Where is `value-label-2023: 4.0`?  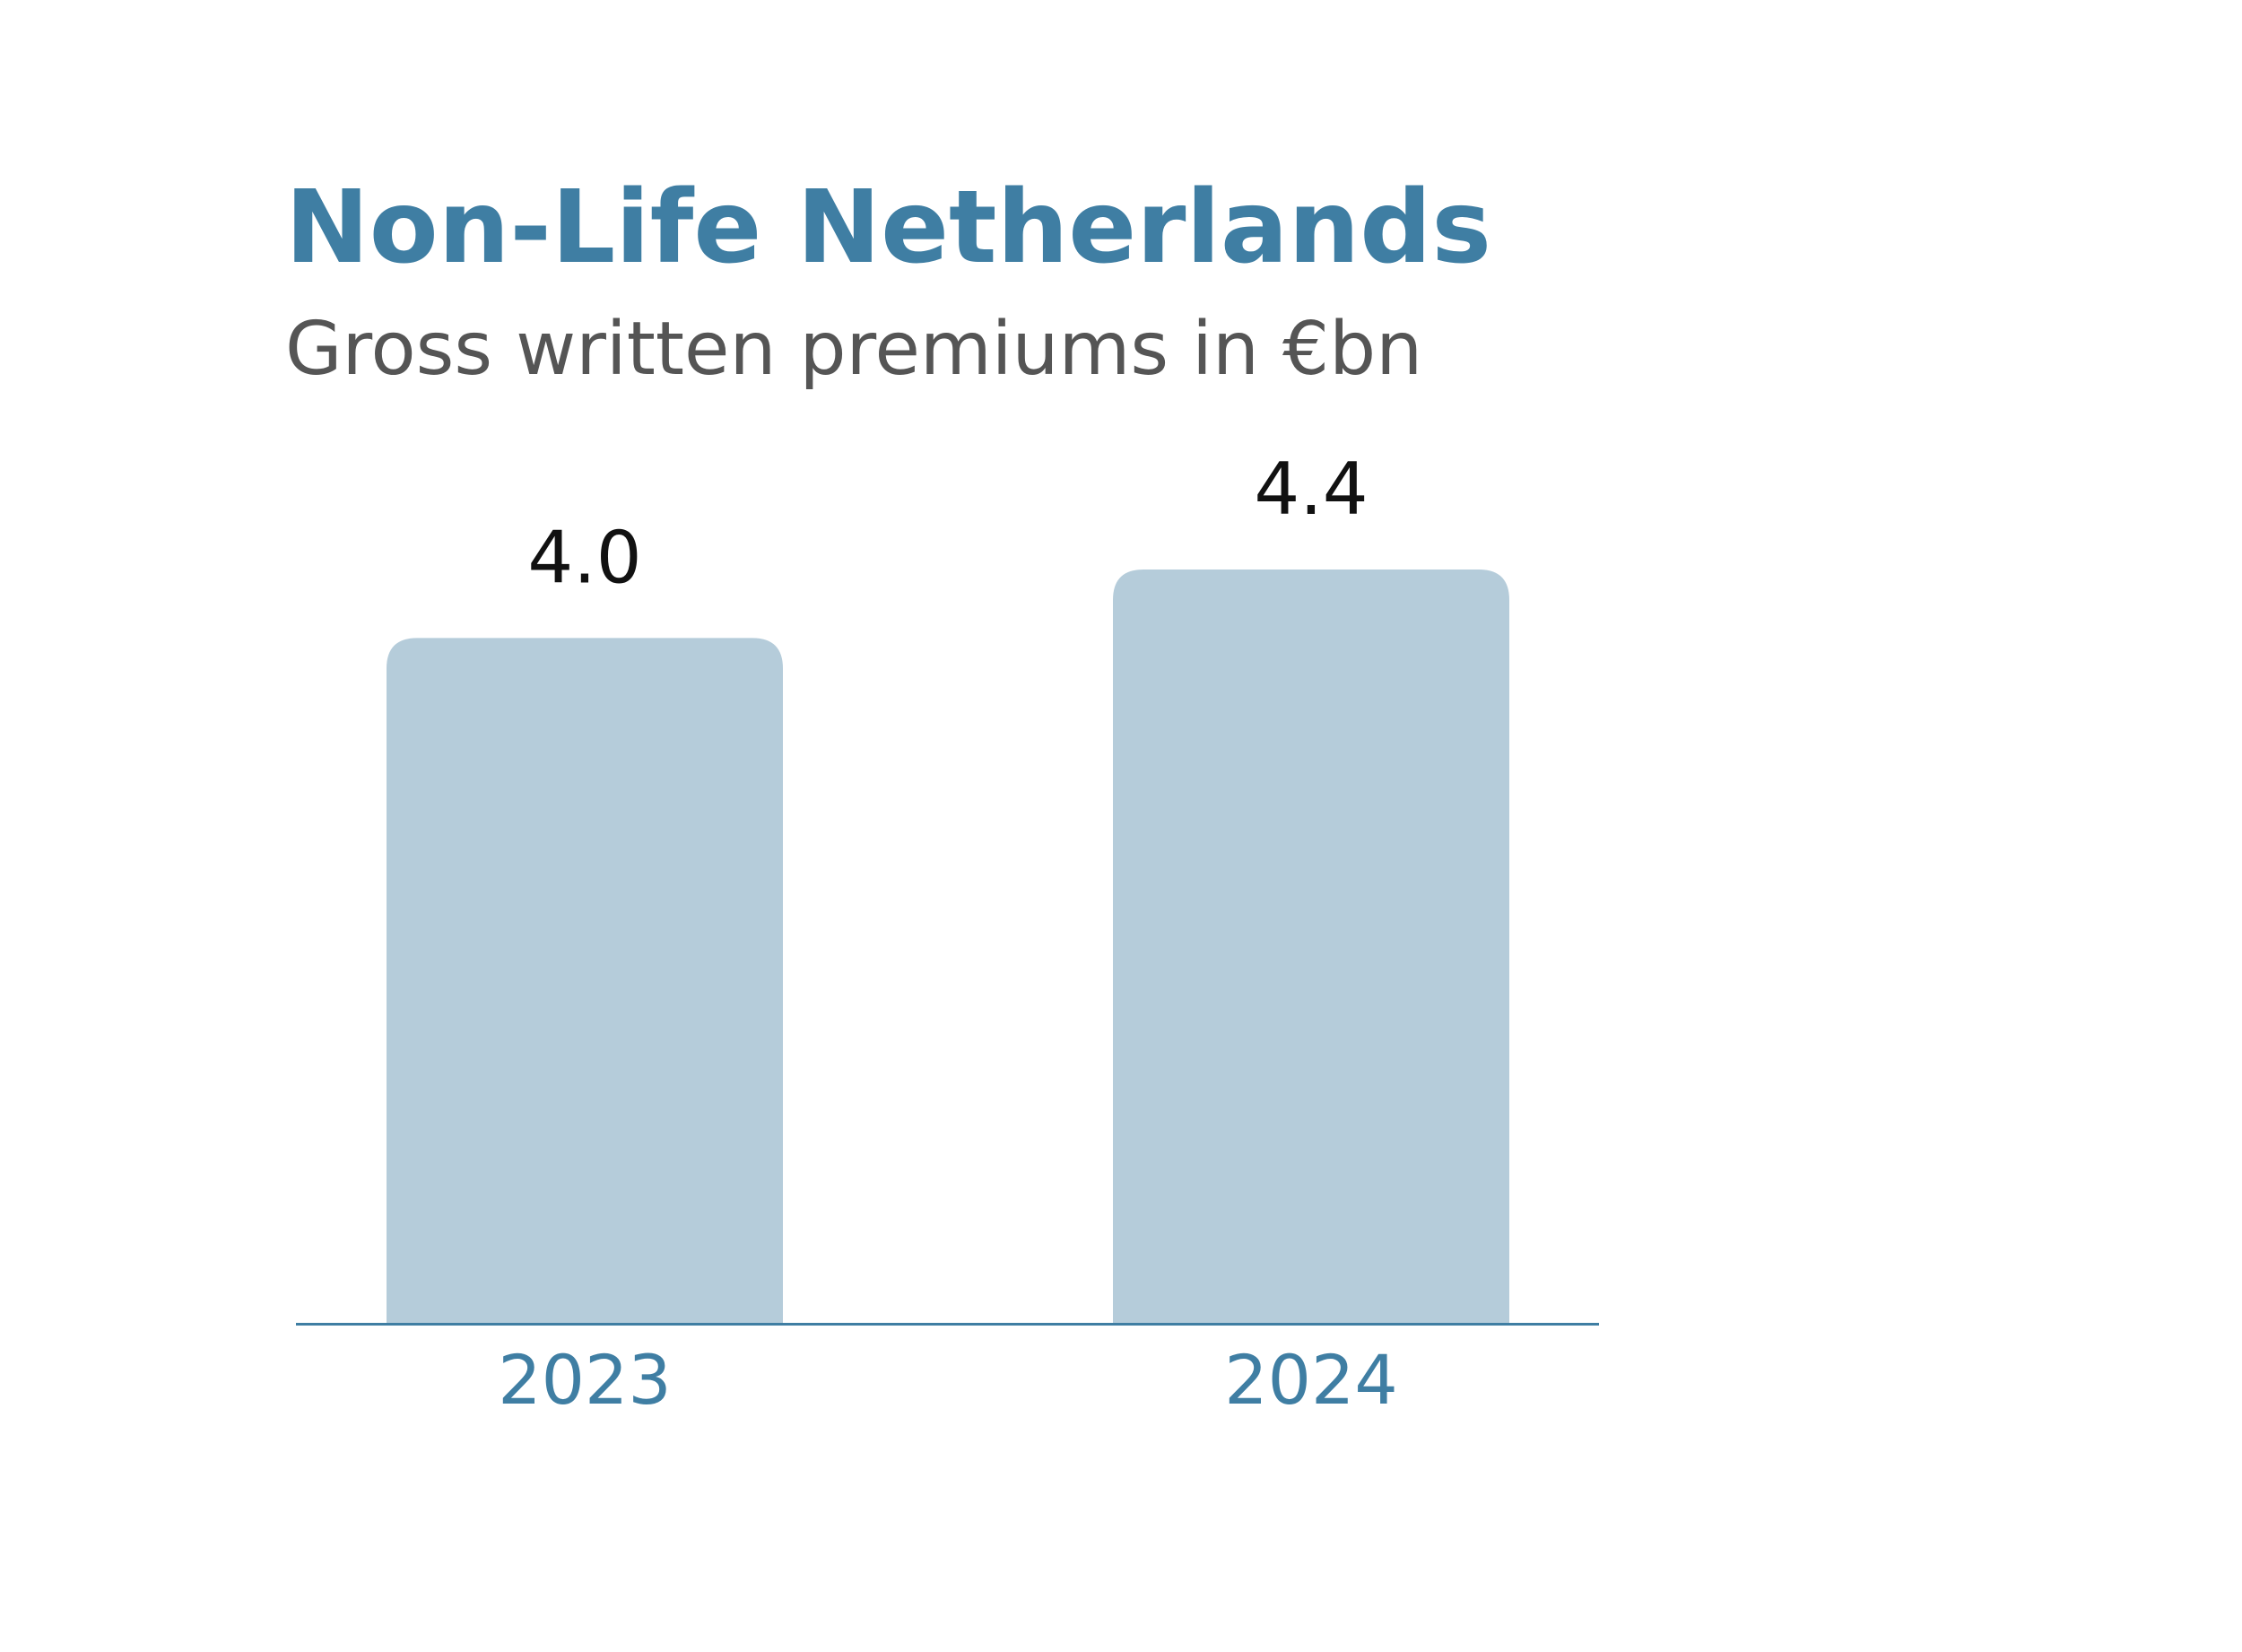 value-label-2023: 4.0 is located at coordinates (584, 557).